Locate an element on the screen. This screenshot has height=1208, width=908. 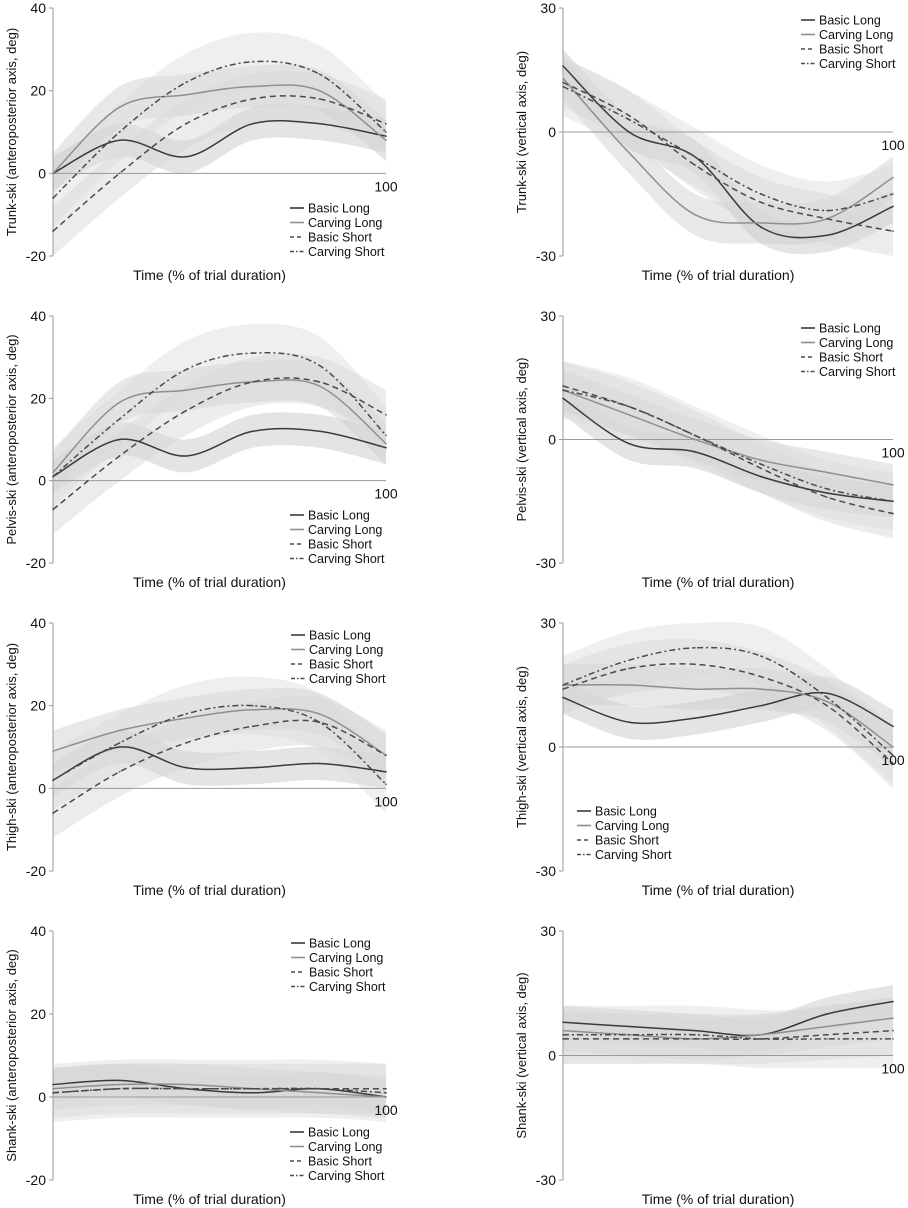
y-tick-label: -20 is located at coordinates (36, 1180).